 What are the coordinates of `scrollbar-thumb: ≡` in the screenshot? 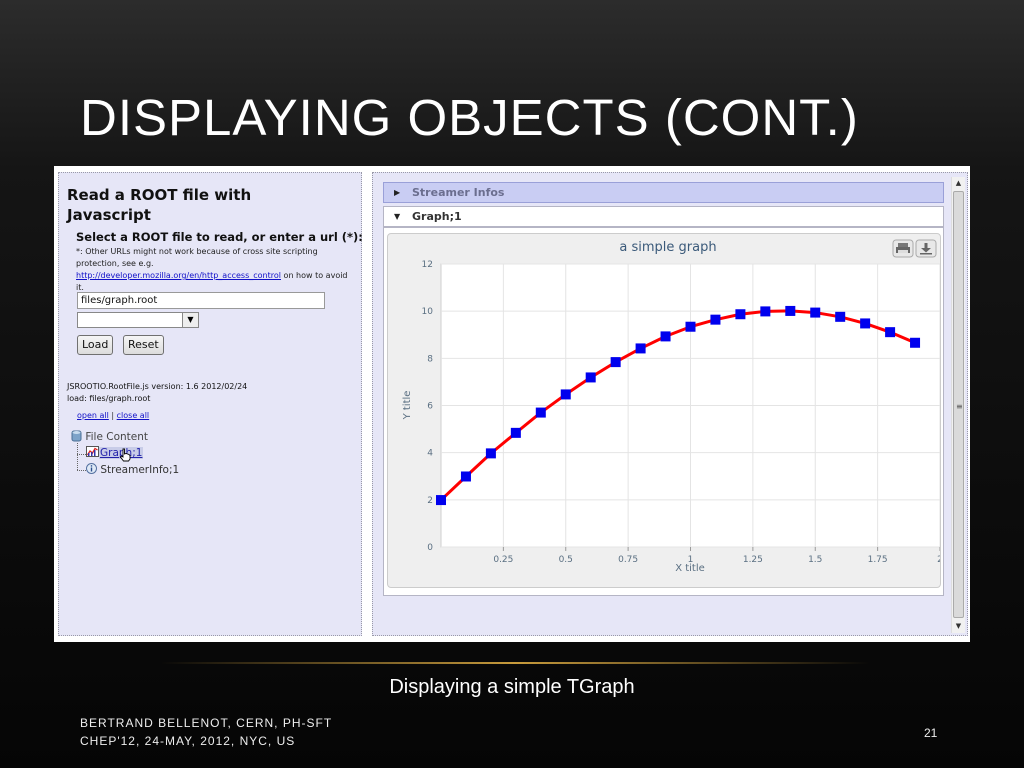 It's located at (958, 404).